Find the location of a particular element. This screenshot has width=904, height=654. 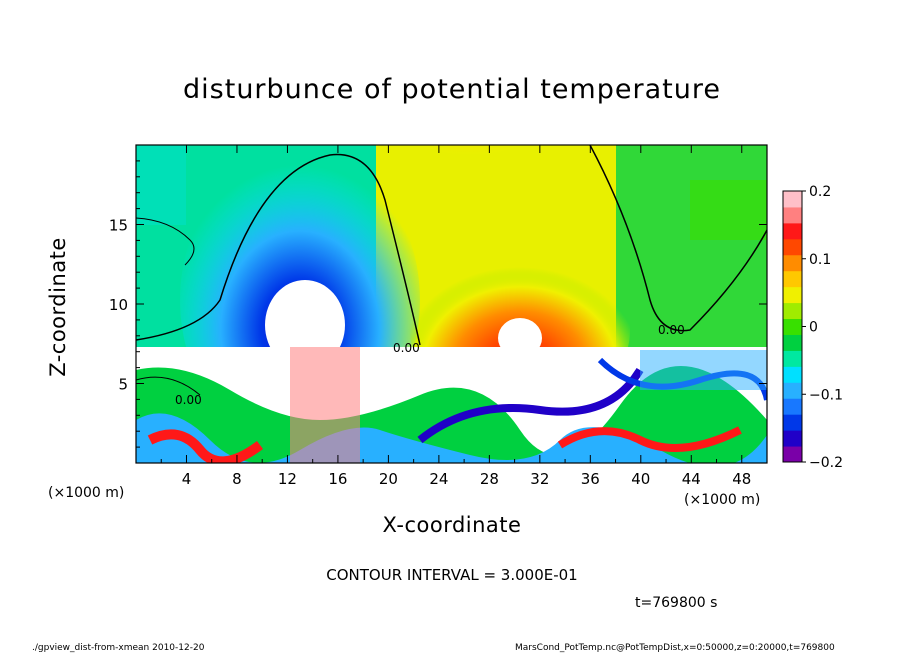

y-axis-label: Z-coordinate is located at coordinates (58, 307).